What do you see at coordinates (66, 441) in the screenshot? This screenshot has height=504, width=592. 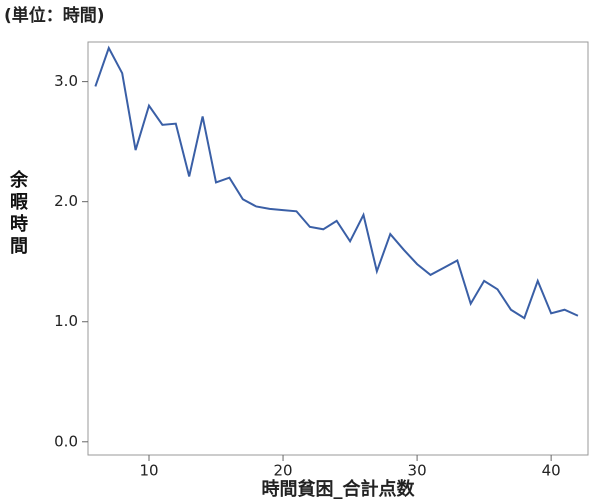 I see `y-tick-label: 0.0` at bounding box center [66, 441].